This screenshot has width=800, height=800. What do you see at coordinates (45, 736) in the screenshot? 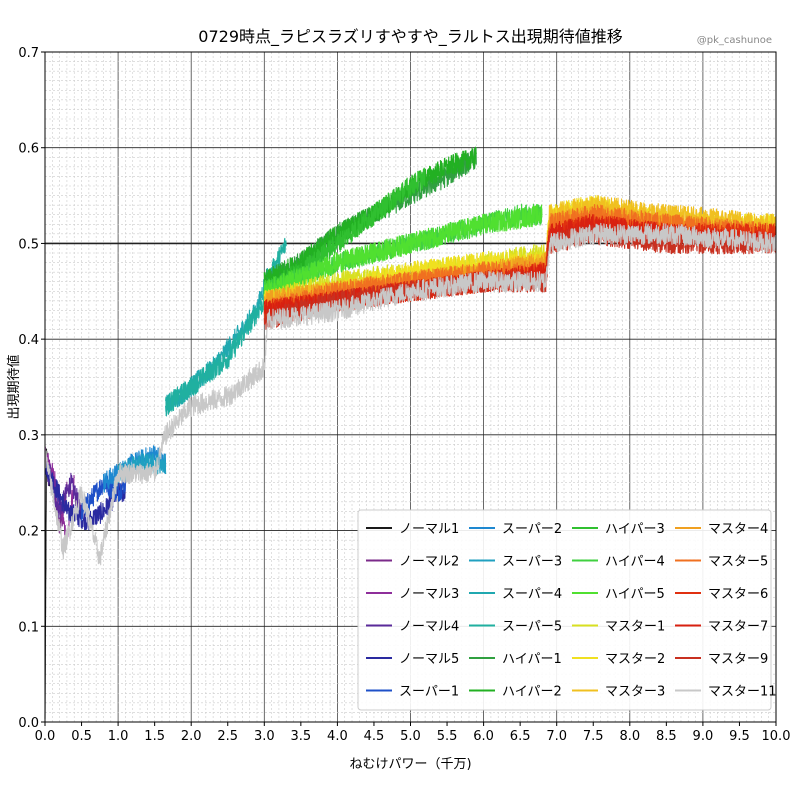
I see `x-tick-label: 0.0` at bounding box center [45, 736].